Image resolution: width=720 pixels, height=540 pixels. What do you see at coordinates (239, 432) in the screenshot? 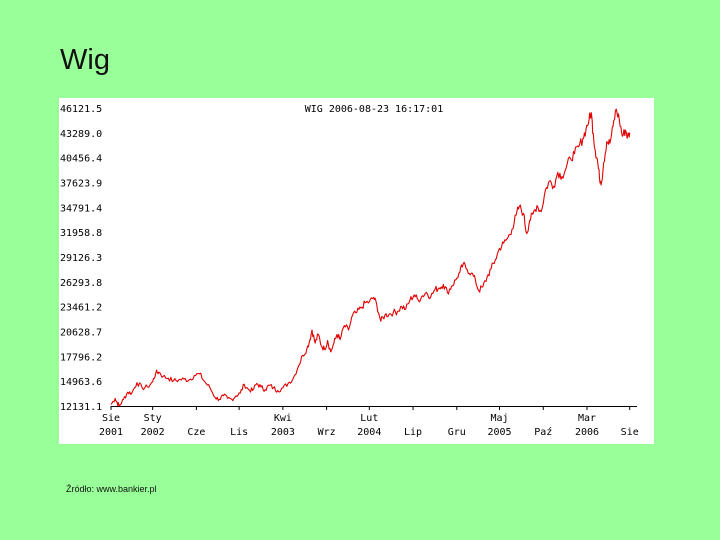
I see `x-tick-label: Lis` at bounding box center [239, 432].